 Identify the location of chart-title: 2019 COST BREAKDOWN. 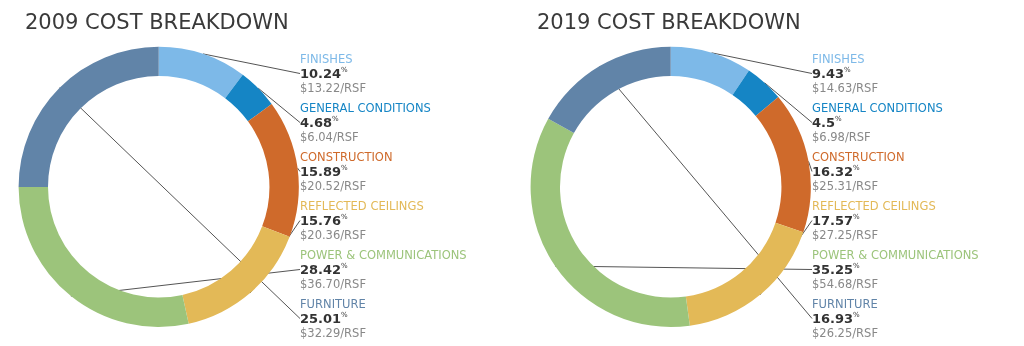
(669, 21).